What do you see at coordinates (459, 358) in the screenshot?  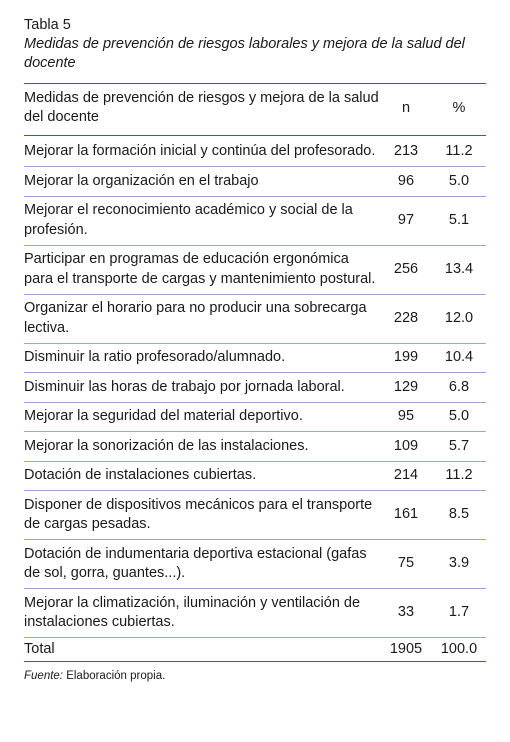 I see `percent-cell: 10.4` at bounding box center [459, 358].